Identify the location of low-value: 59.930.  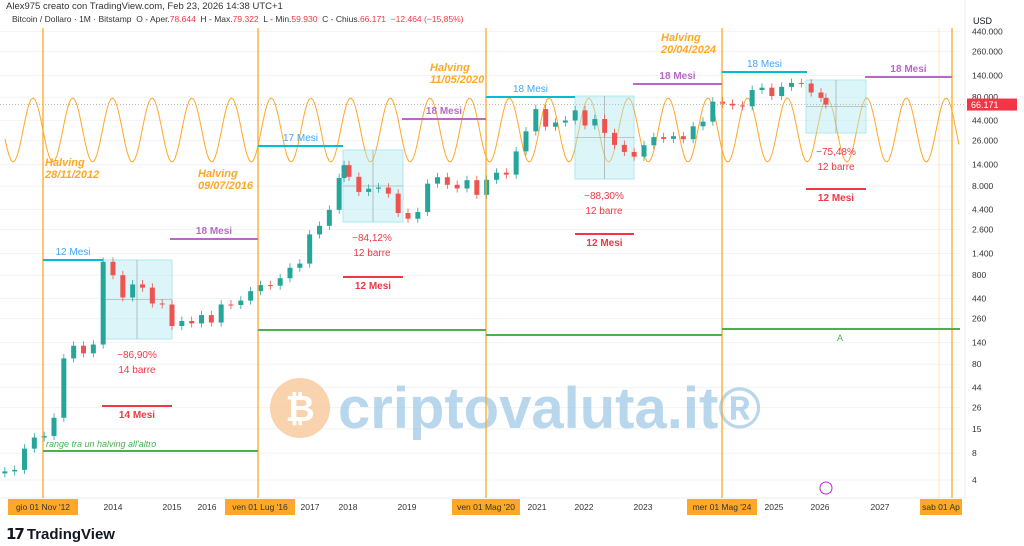
(304, 19).